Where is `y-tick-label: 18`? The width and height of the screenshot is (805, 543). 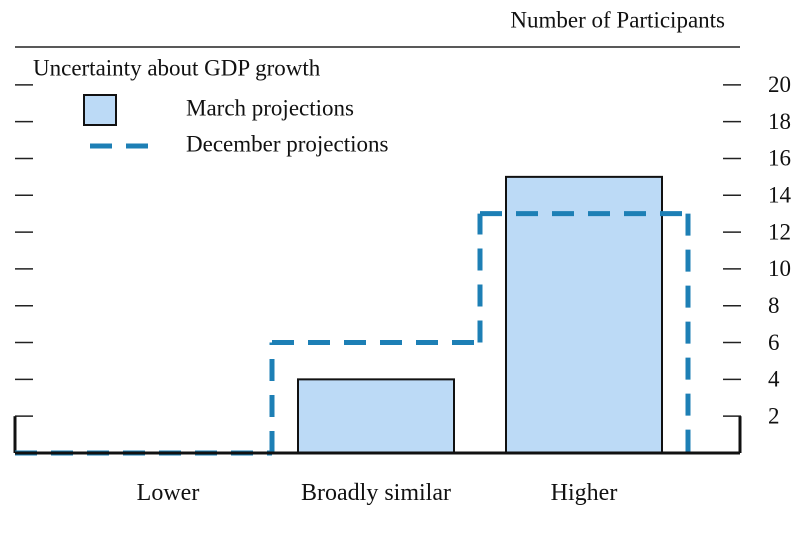 y-tick-label: 18 is located at coordinates (779, 121).